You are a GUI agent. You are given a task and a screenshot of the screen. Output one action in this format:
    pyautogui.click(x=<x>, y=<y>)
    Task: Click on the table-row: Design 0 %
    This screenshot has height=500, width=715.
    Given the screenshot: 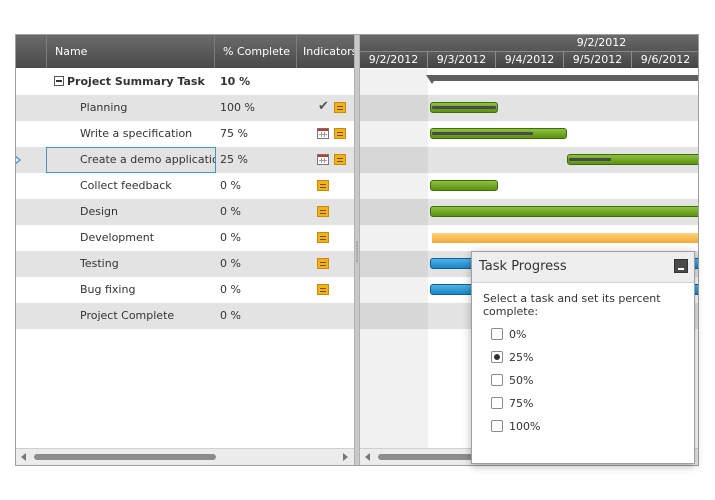 What is the action you would take?
    pyautogui.click(x=185, y=212)
    